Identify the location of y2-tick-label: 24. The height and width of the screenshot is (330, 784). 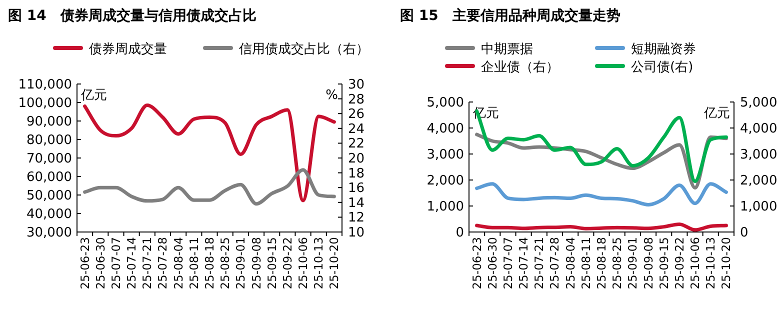
(356, 129).